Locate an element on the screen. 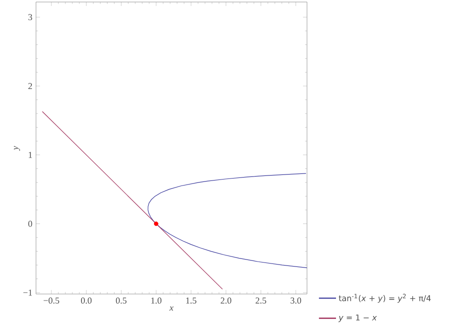  y-tick-label: 3 is located at coordinates (30, 17).